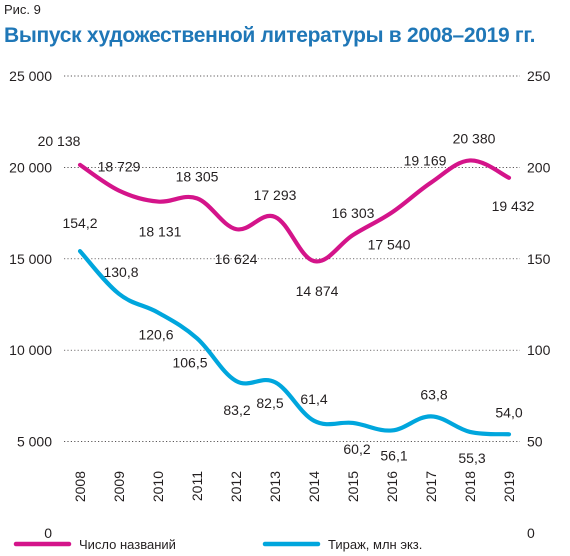 This screenshot has height=556, width=570. I want to click on data-label: 19 432, so click(513, 206).